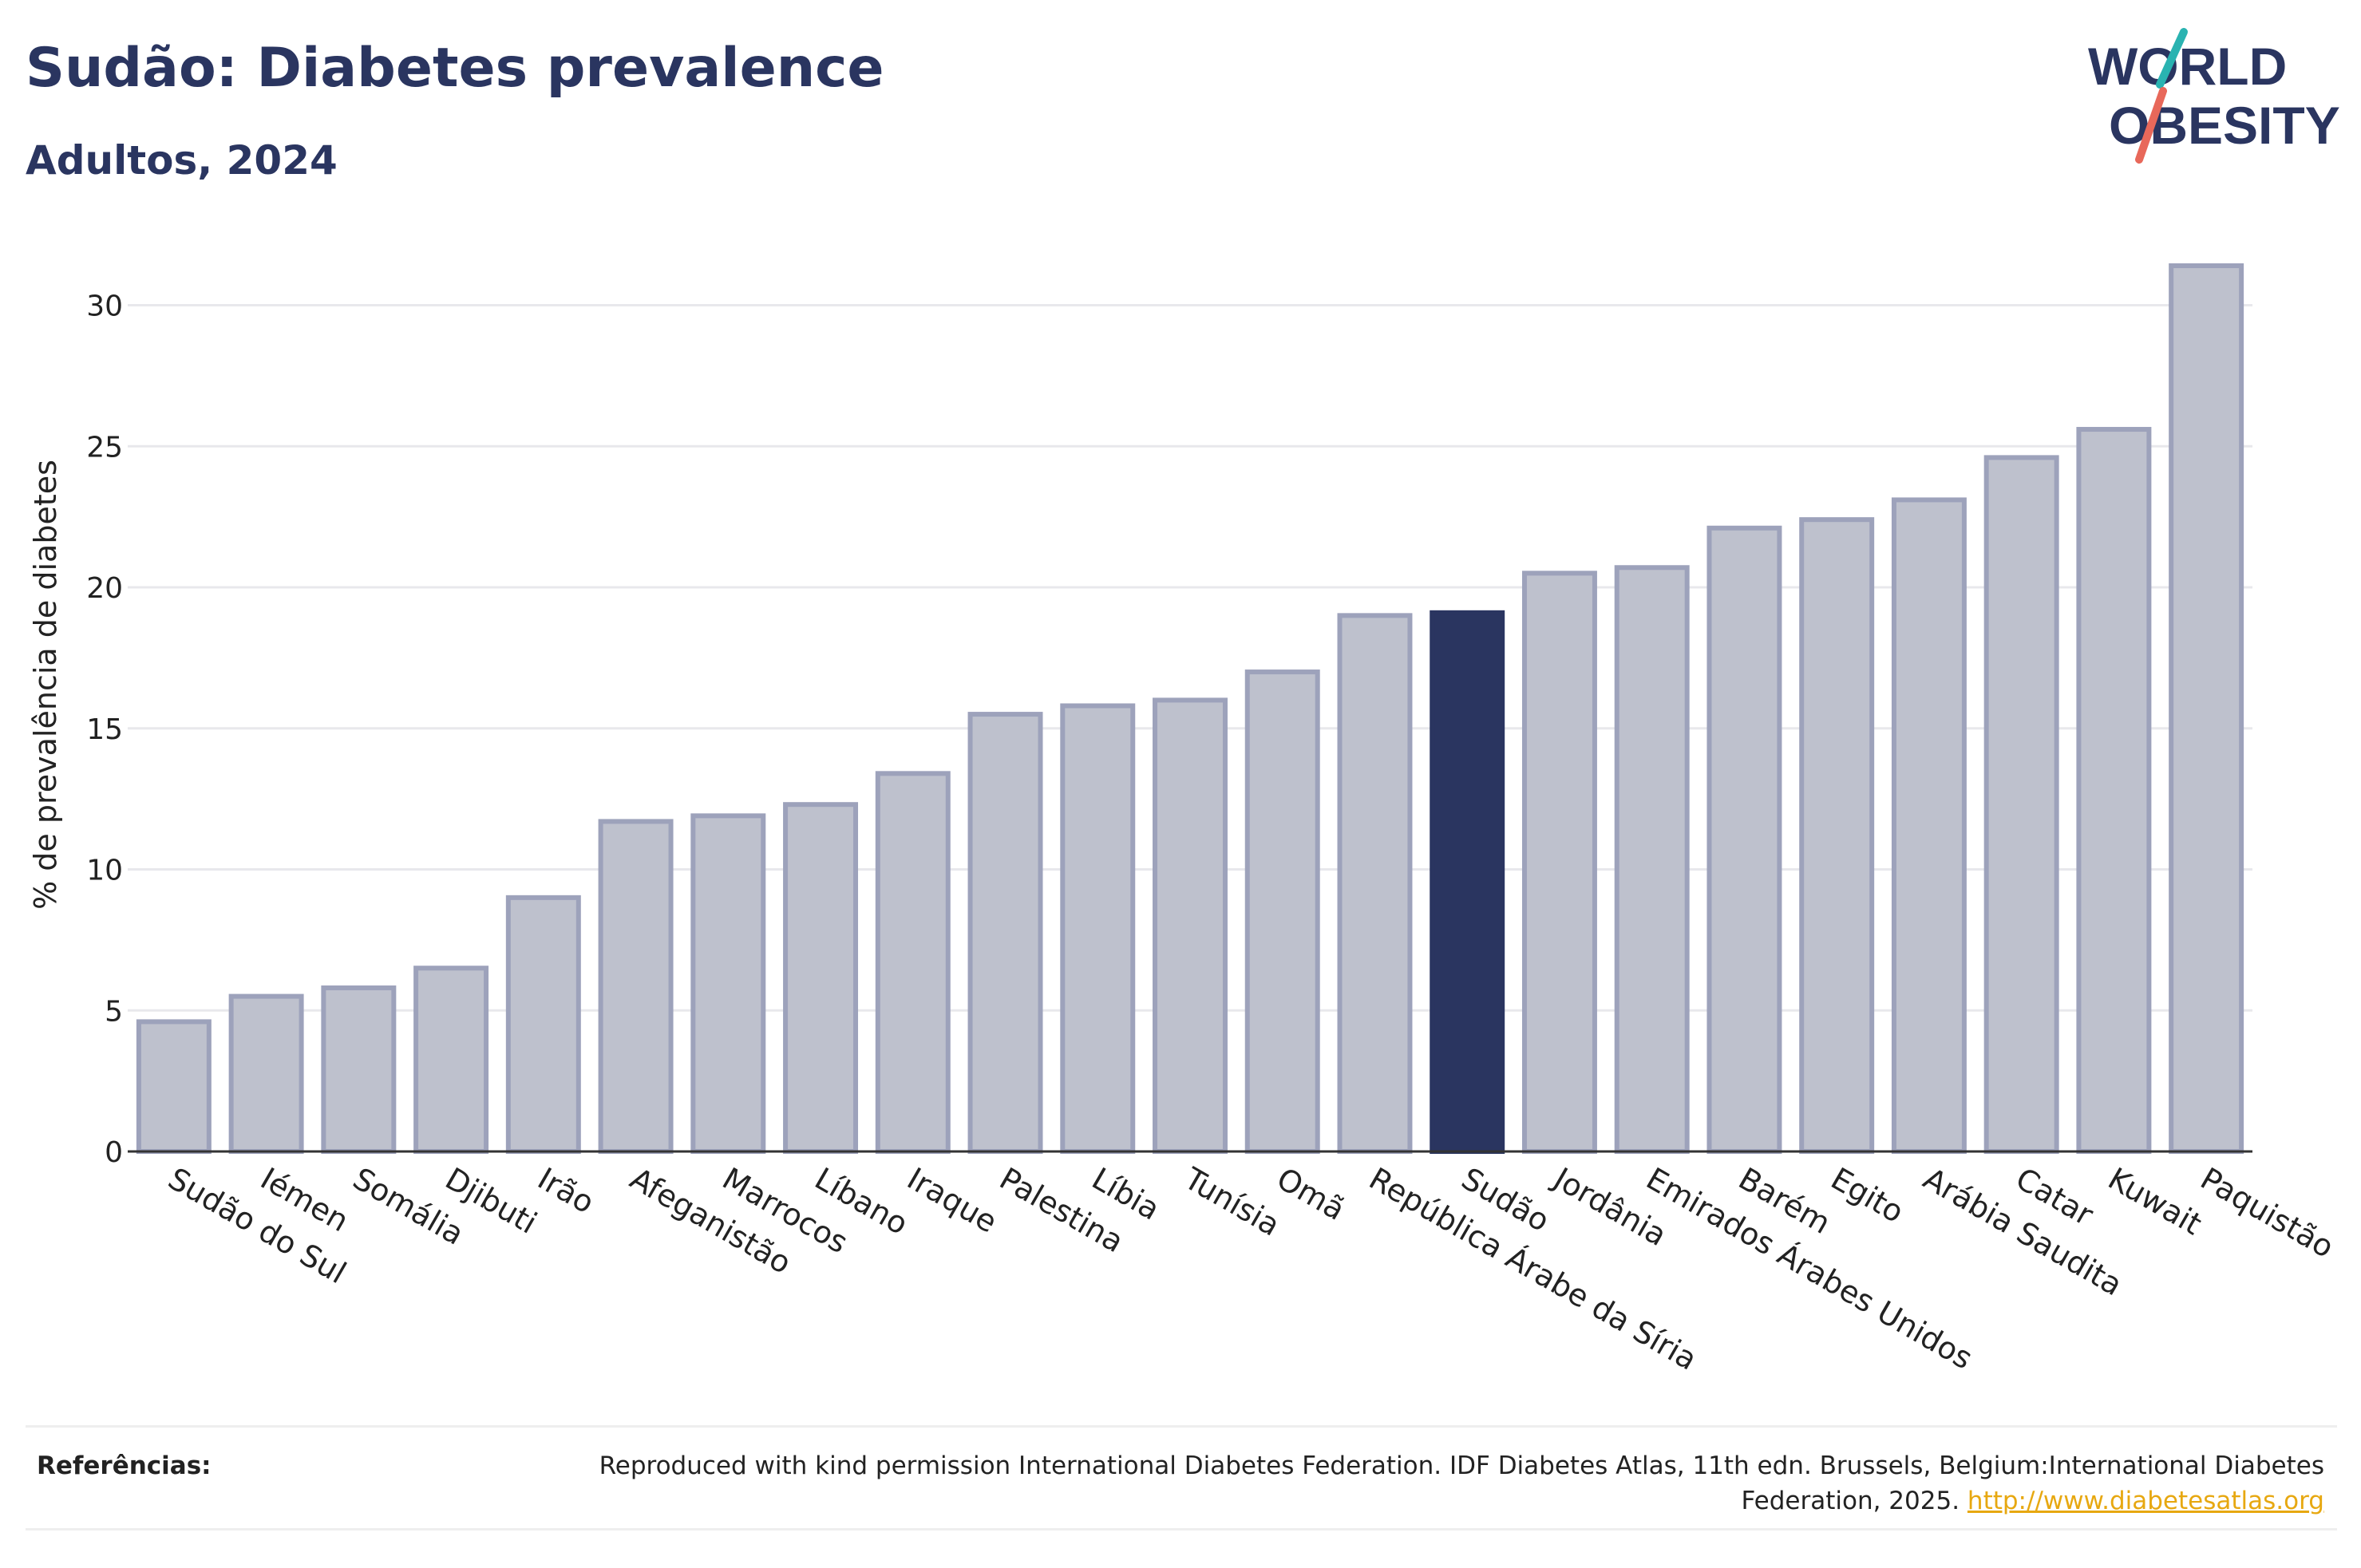  I want to click on chart-subtitle: Adultos, 2024, so click(182, 160).